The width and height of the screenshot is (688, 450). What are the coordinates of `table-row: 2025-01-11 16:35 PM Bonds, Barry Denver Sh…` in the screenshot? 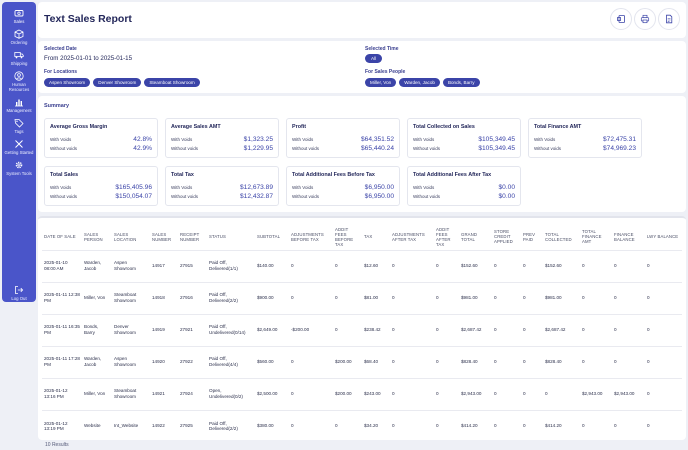 It's located at (362, 329).